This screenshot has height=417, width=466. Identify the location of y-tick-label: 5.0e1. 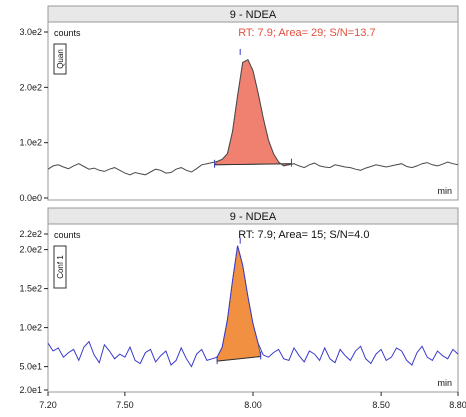
(30, 367).